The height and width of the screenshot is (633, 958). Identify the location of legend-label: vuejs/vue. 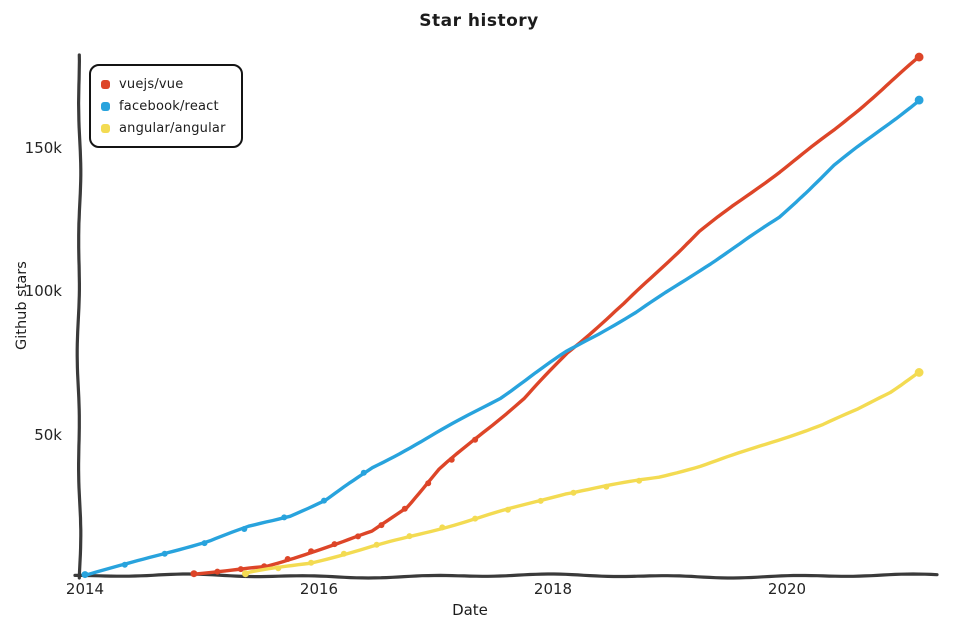
(151, 84).